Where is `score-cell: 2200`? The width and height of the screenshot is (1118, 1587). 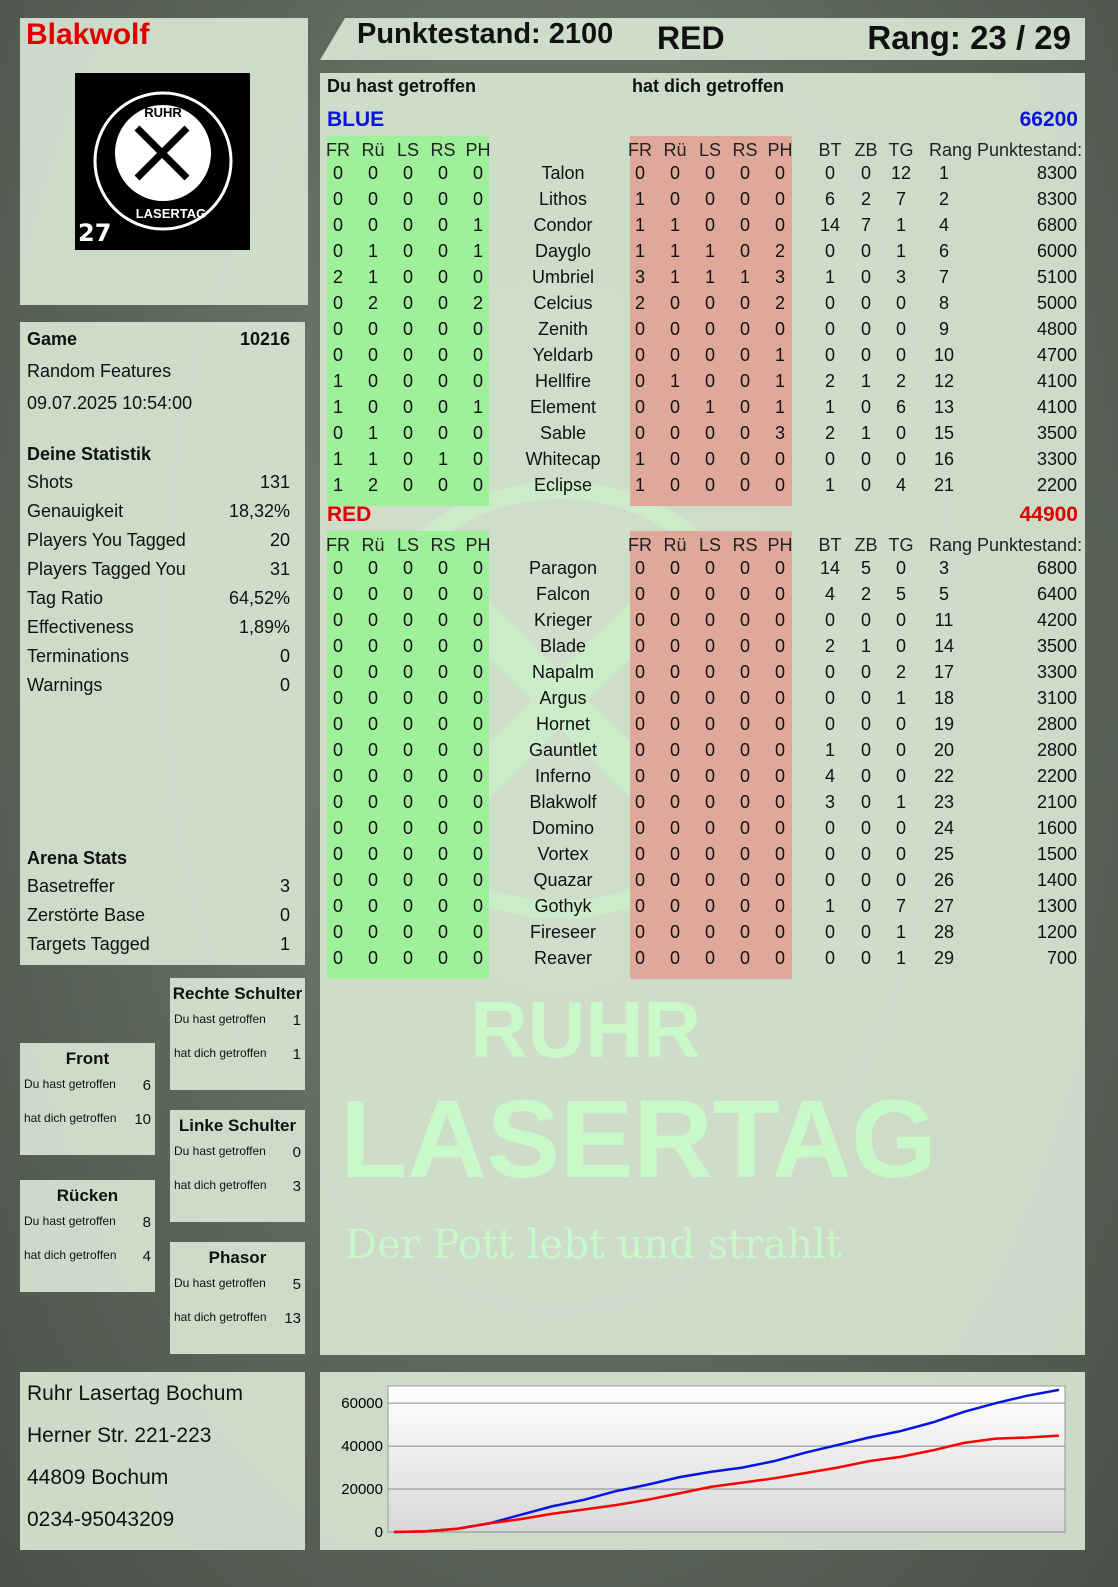 score-cell: 2200 is located at coordinates (1056, 776).